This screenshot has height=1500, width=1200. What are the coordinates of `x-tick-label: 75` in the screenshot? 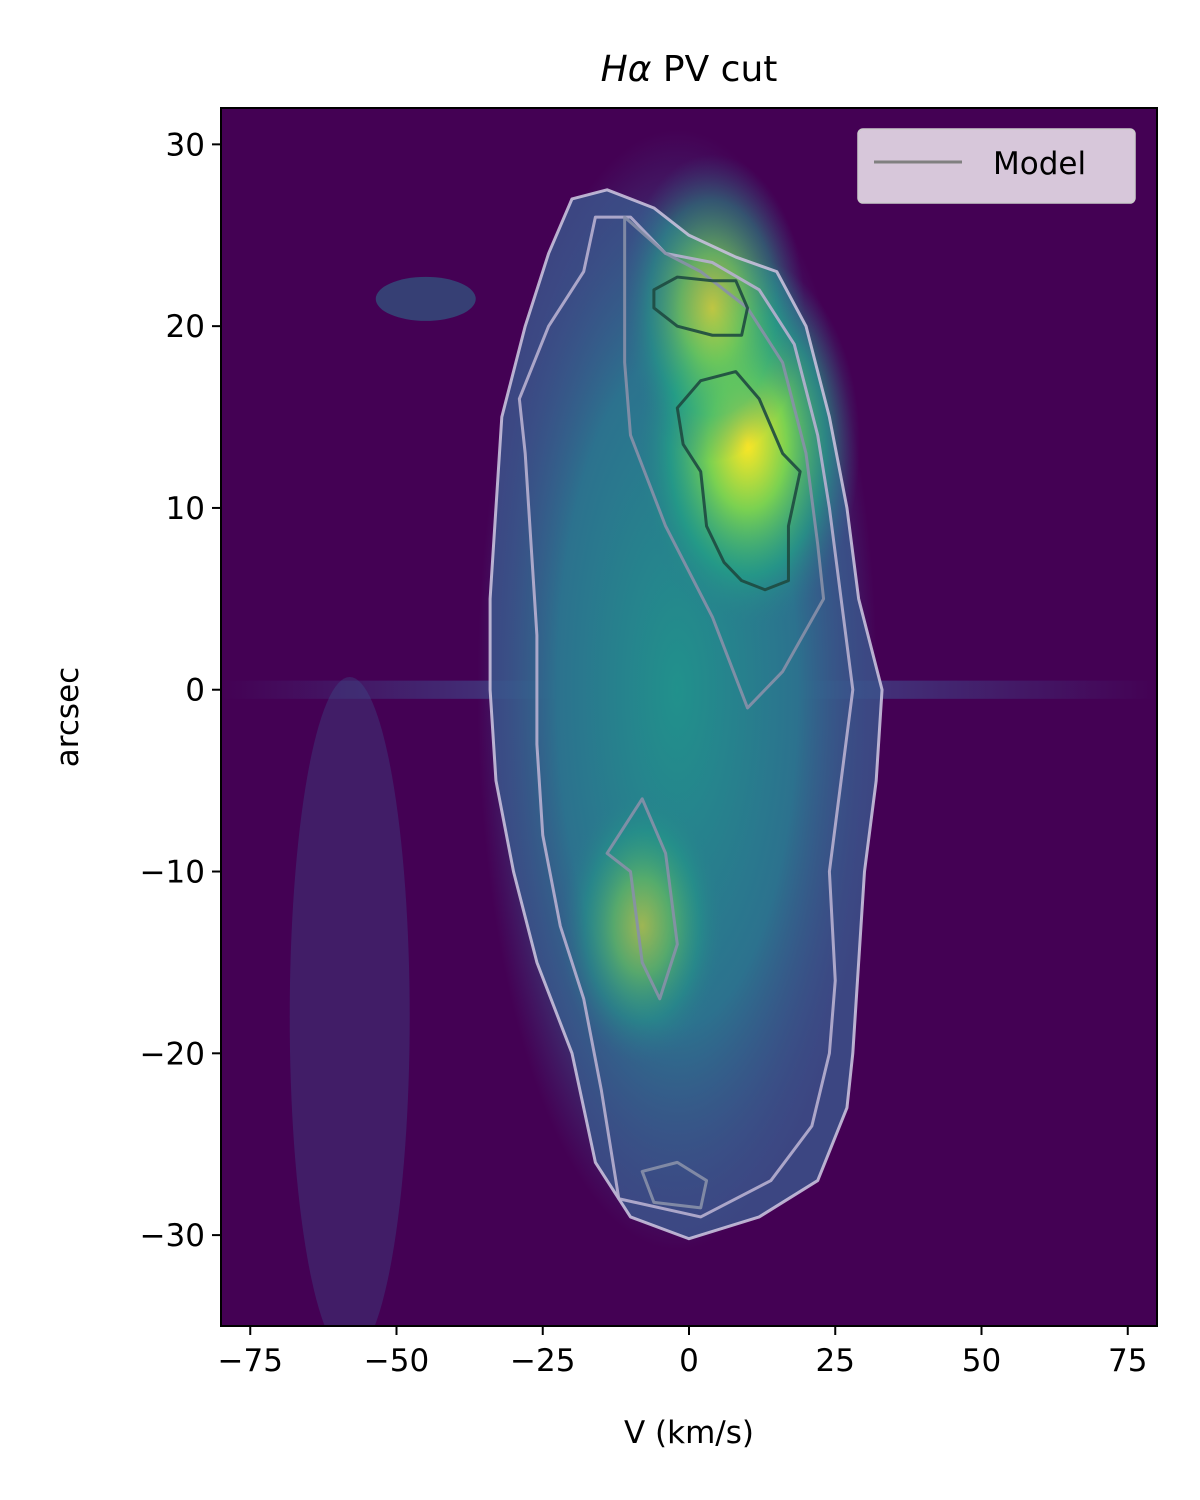 It's located at (1127, 1361).